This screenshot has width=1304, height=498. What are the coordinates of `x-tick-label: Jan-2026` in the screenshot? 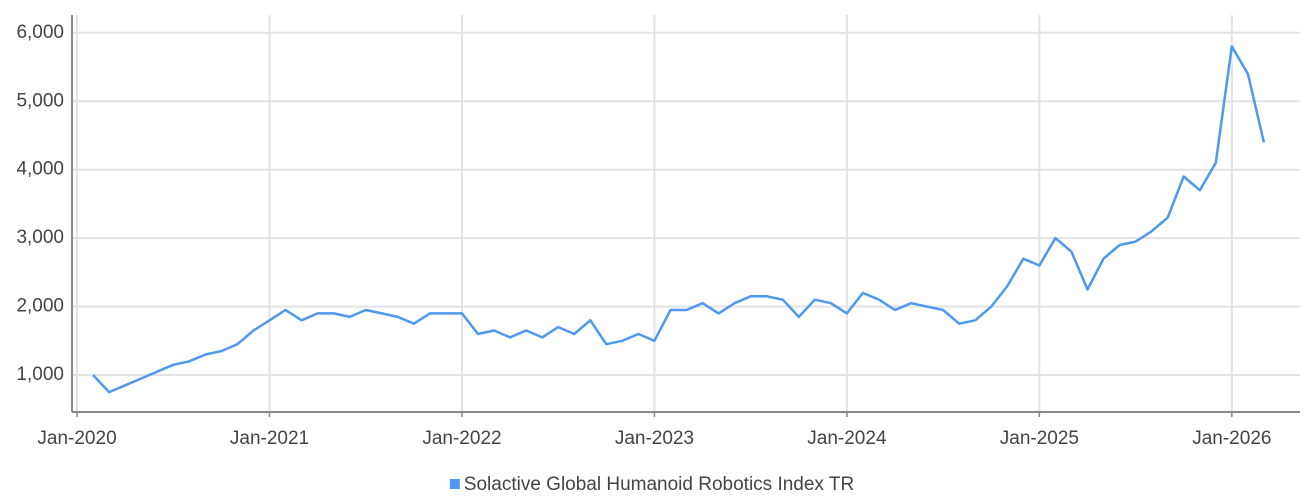 It's located at (1231, 438).